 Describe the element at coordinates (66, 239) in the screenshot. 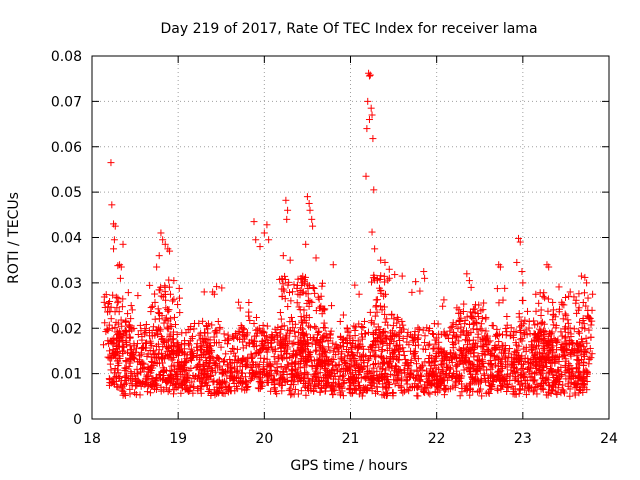

I see `y-tick-label: 0.04` at that location.